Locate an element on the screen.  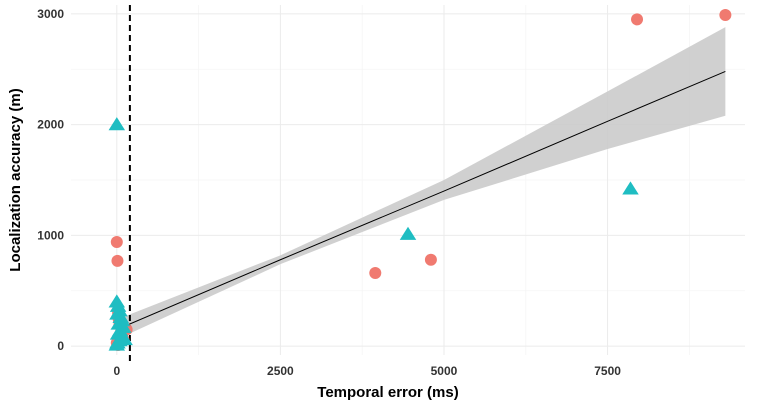
y-tick-label: 0 is located at coordinates (60, 346).